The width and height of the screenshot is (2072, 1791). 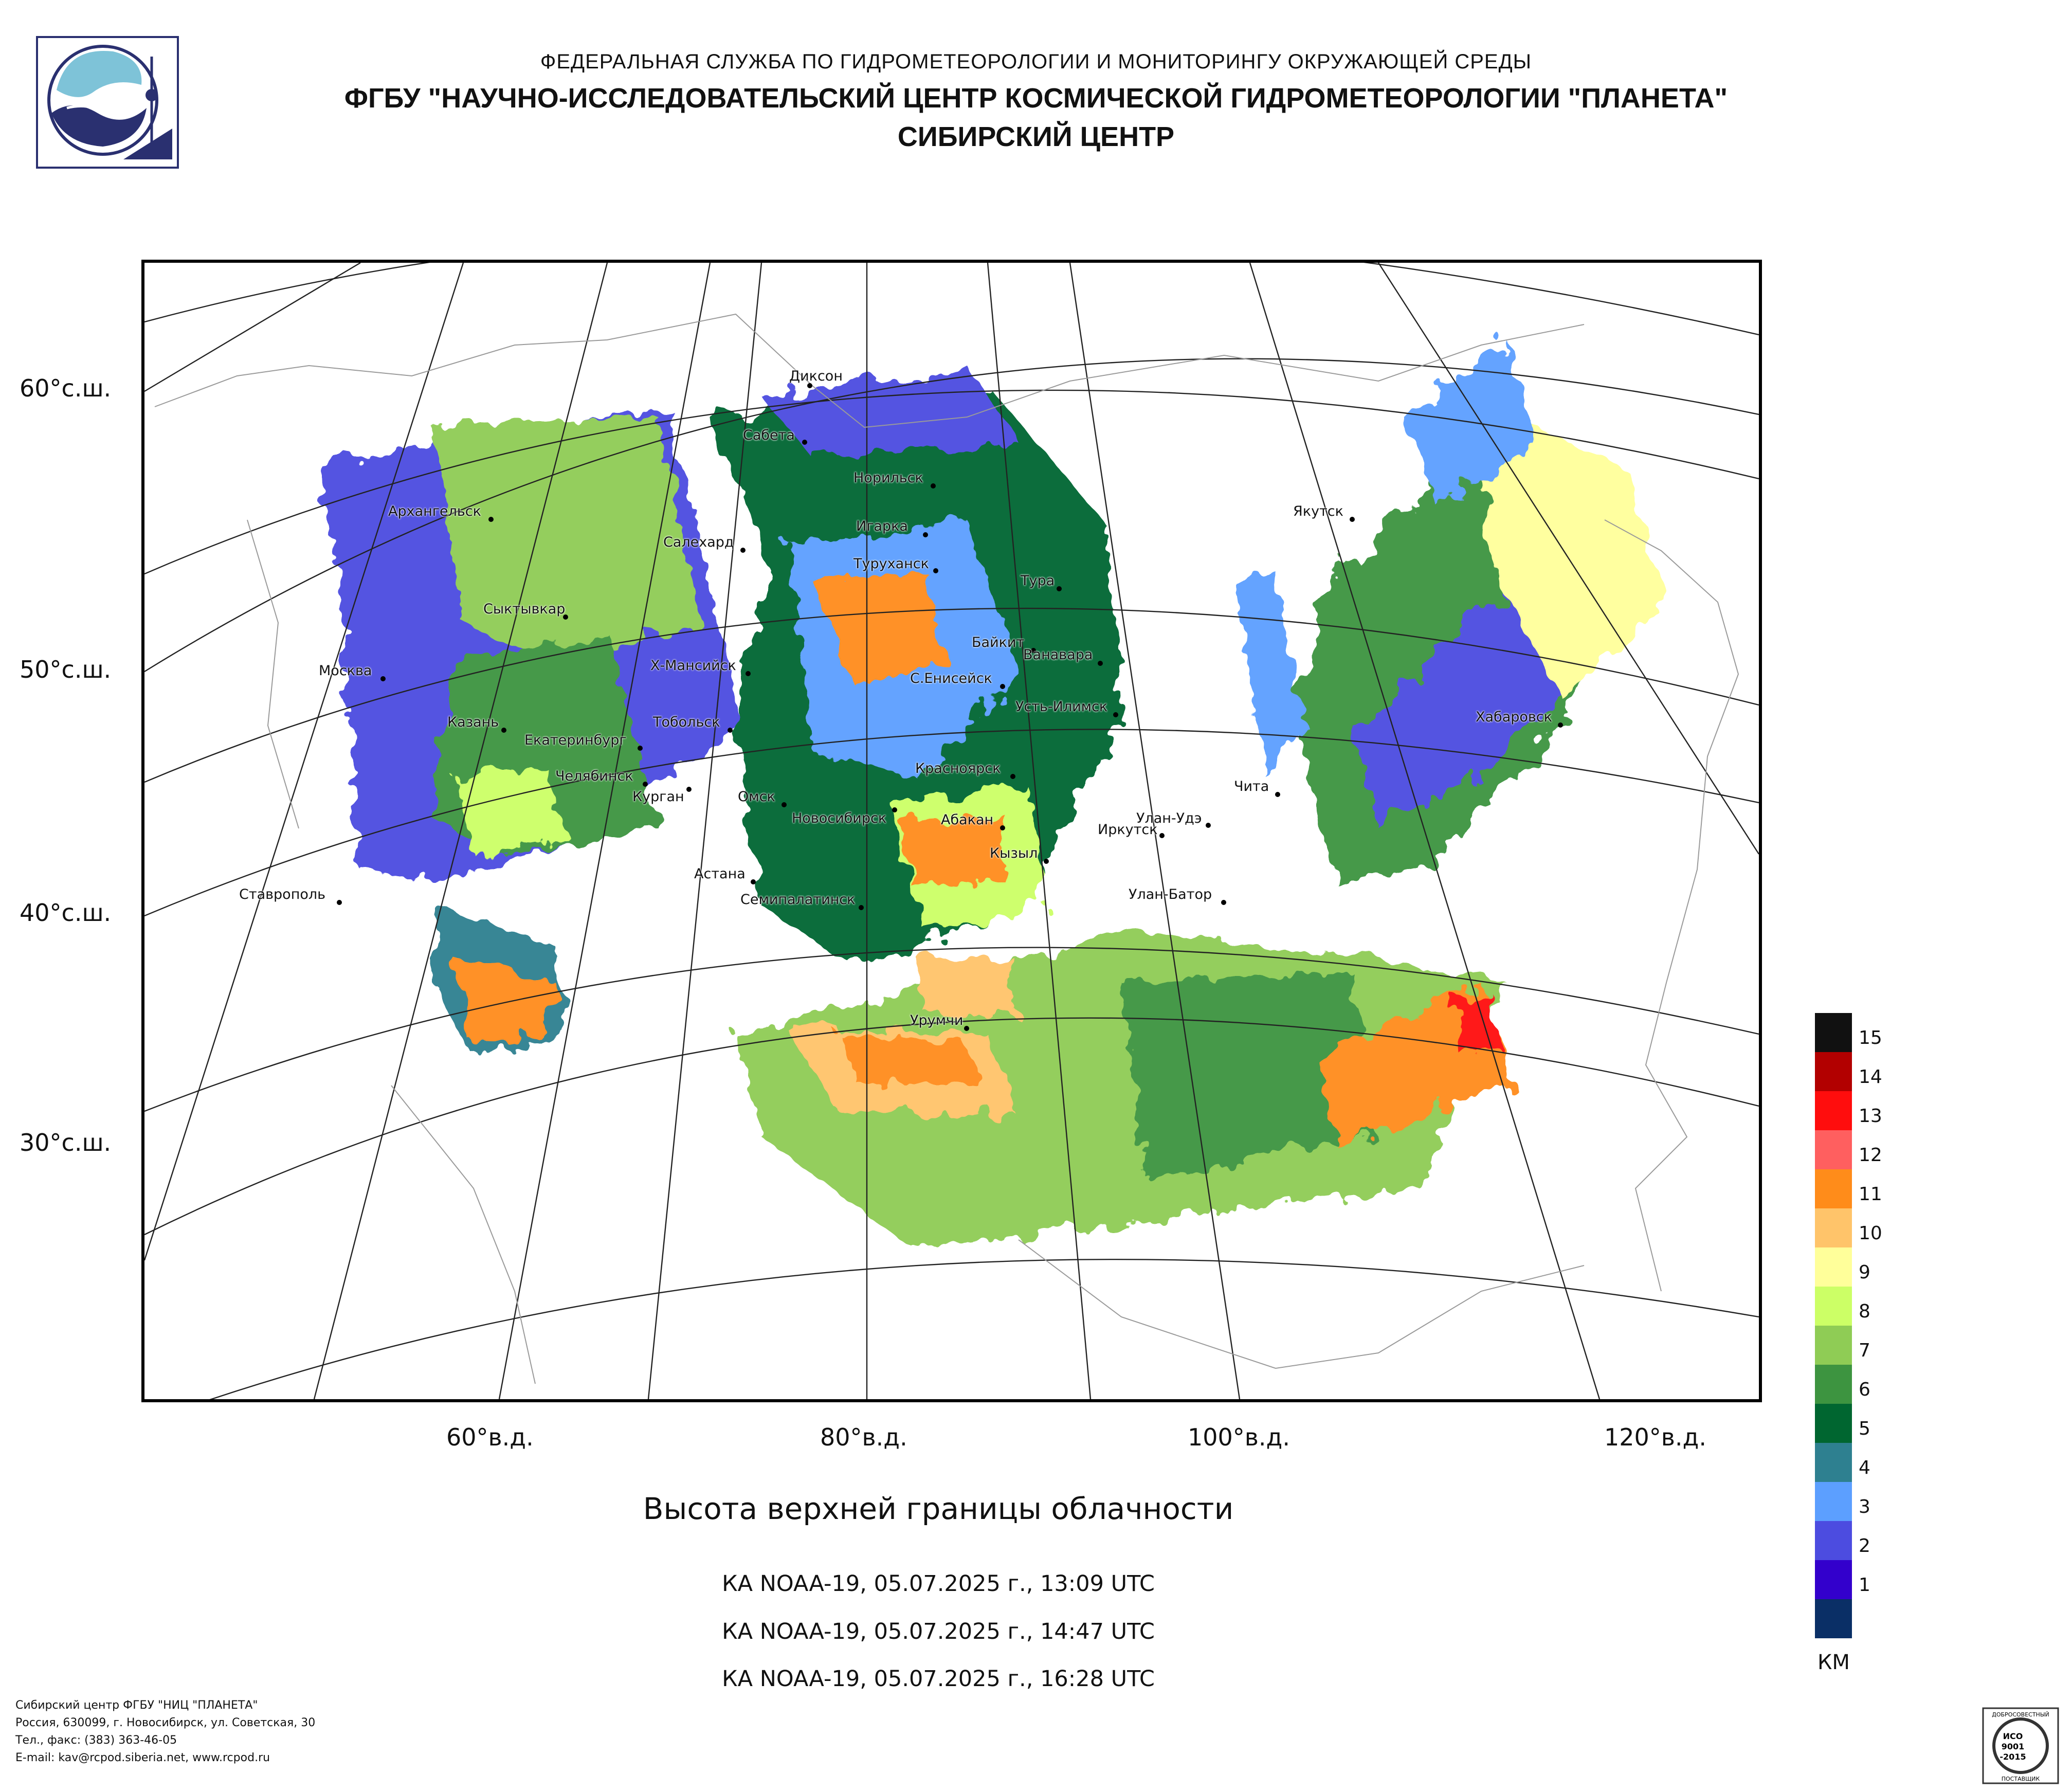 I want to click on city-label: Усть-Илимск, so click(x=1061, y=707).